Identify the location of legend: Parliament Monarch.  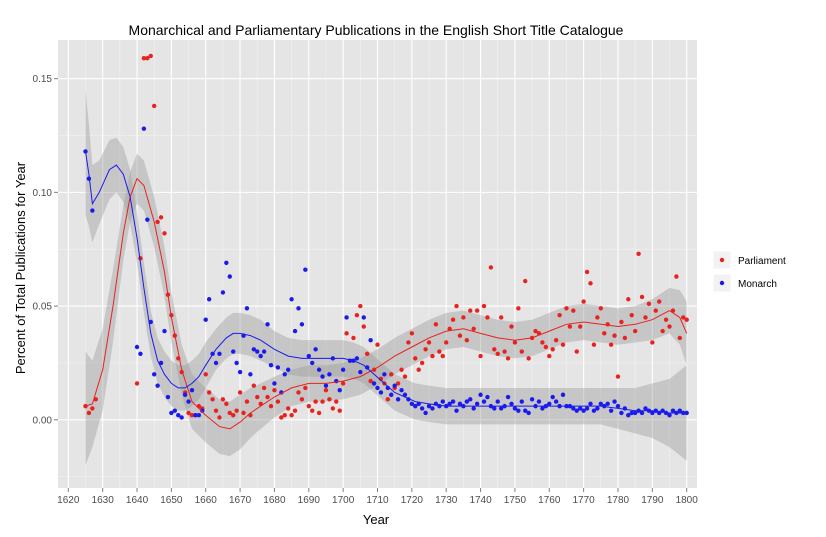
(749, 271).